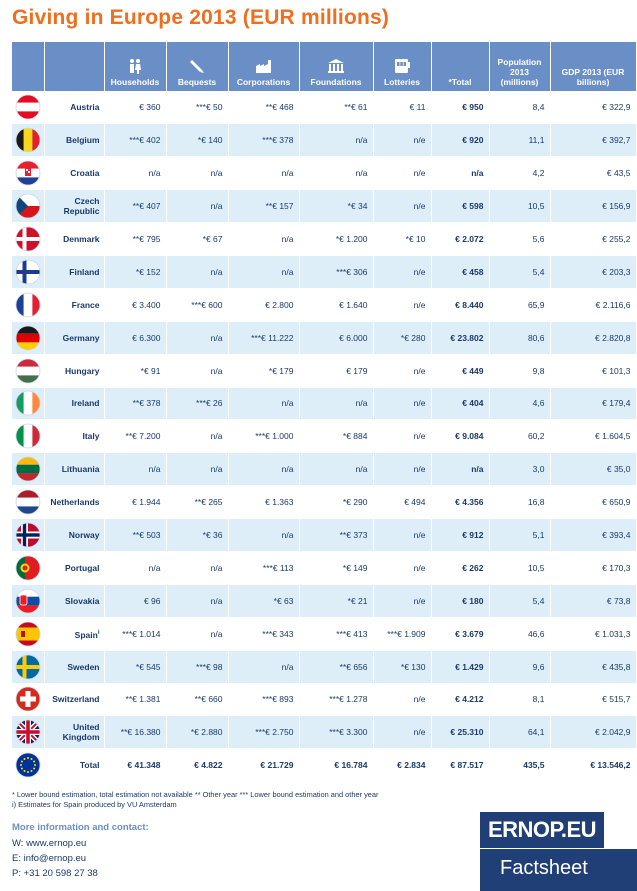  I want to click on households-cell: € 96, so click(135, 601).